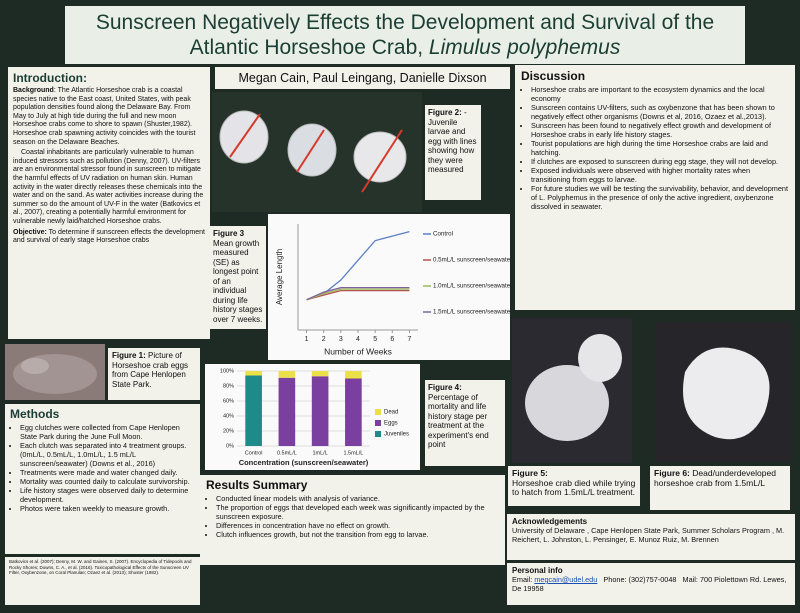 The height and width of the screenshot is (613, 800). I want to click on email-link: megcain@udel.edu, so click(566, 579).